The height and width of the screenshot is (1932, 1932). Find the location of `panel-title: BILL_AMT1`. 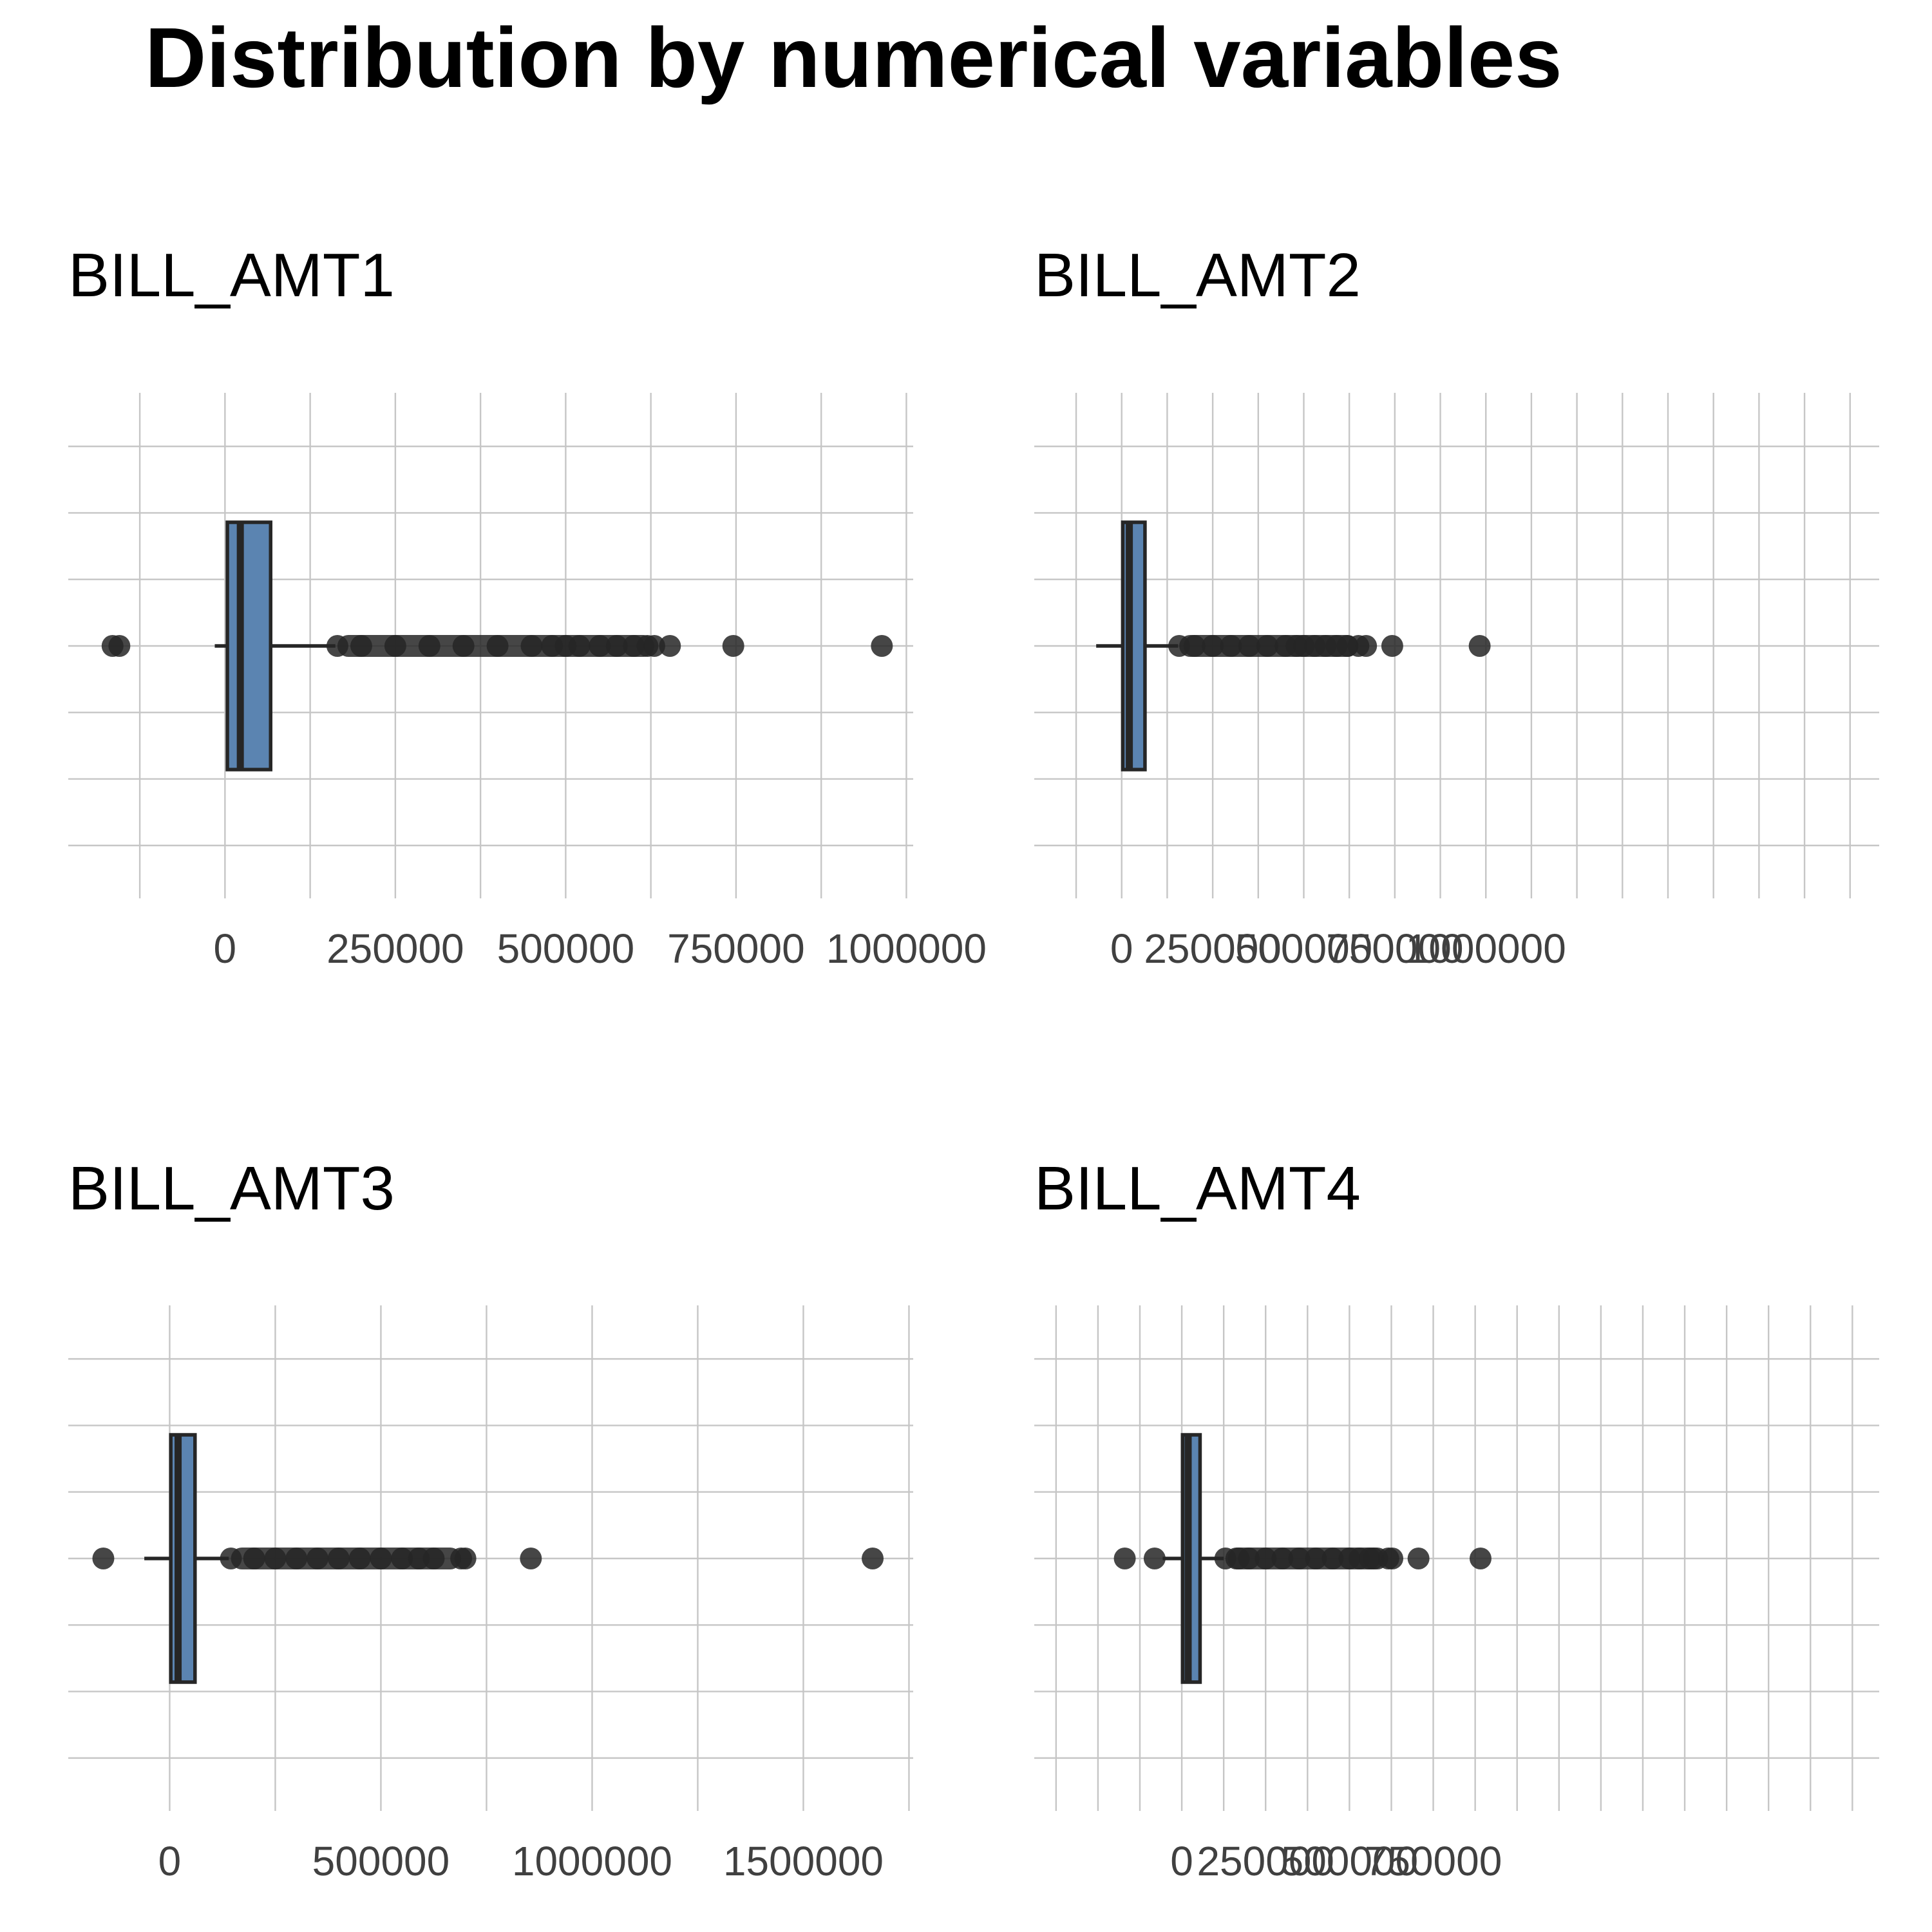

panel-title: BILL_AMT1 is located at coordinates (232, 275).